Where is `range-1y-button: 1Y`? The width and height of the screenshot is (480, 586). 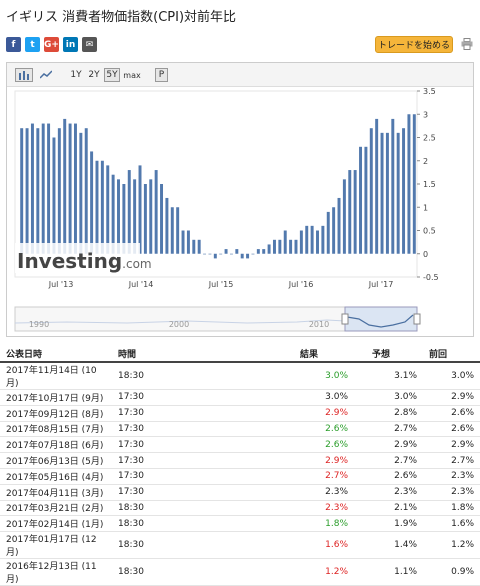
range-1y-button: 1Y is located at coordinates (76, 75).